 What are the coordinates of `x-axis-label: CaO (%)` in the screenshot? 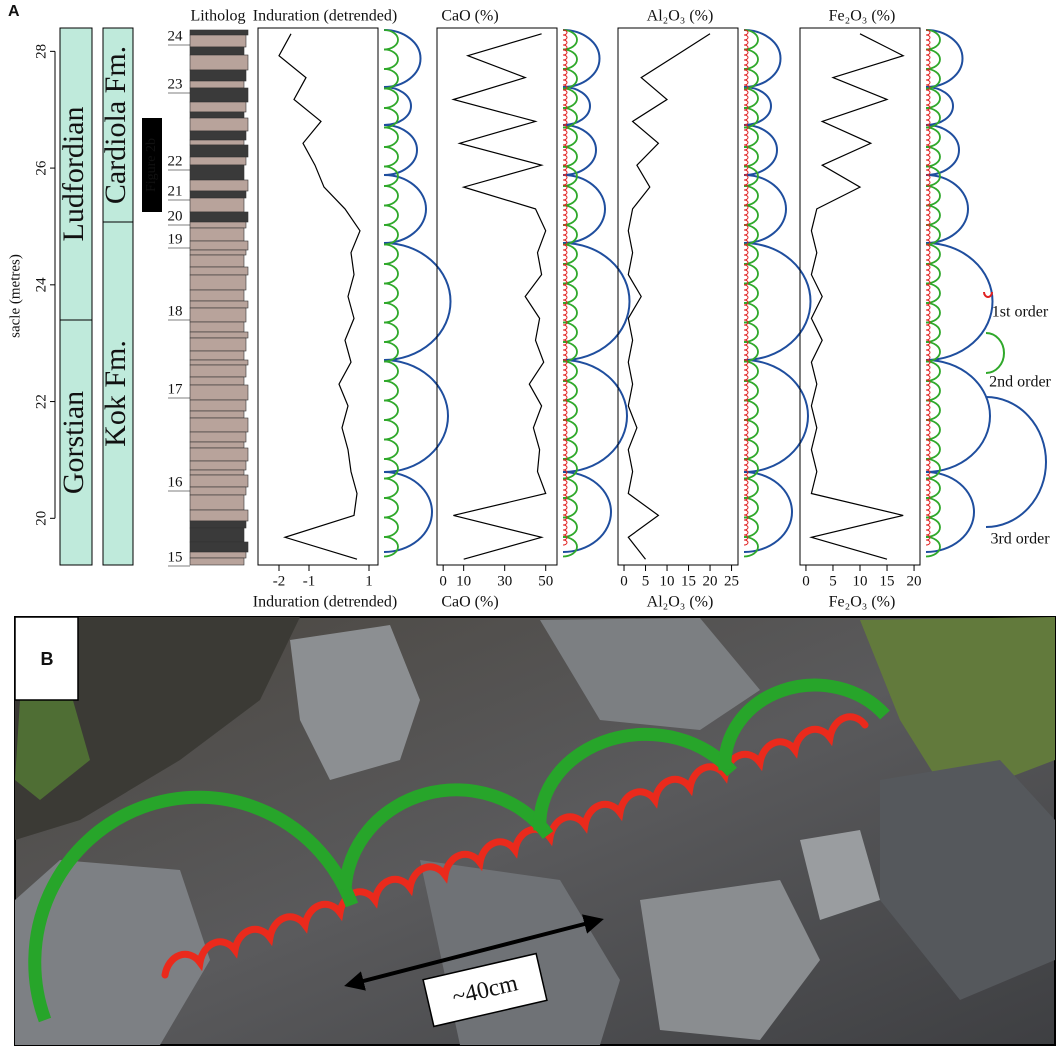 It's located at (469, 602).